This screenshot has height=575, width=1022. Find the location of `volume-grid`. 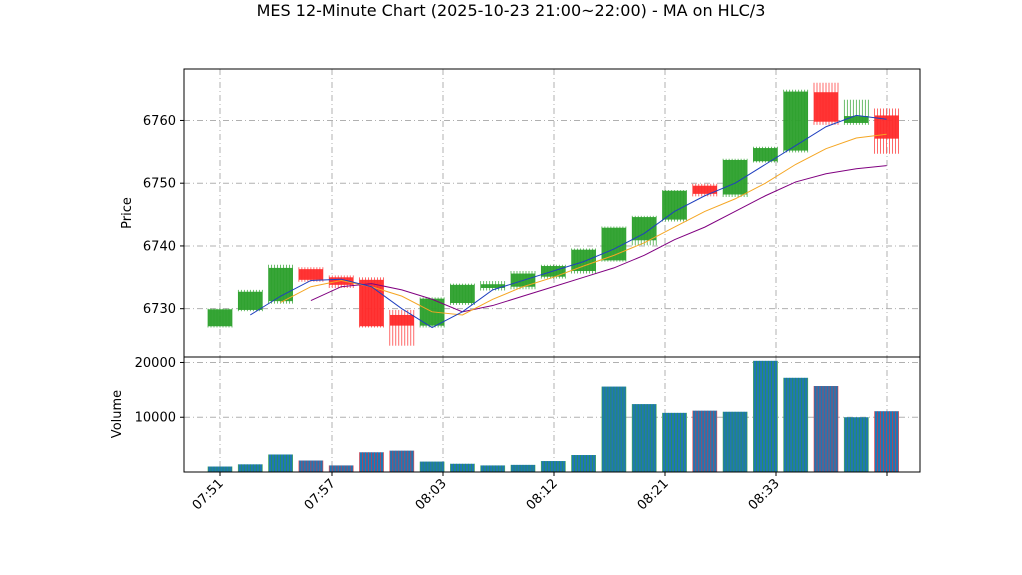

volume-grid is located at coordinates (552, 414).